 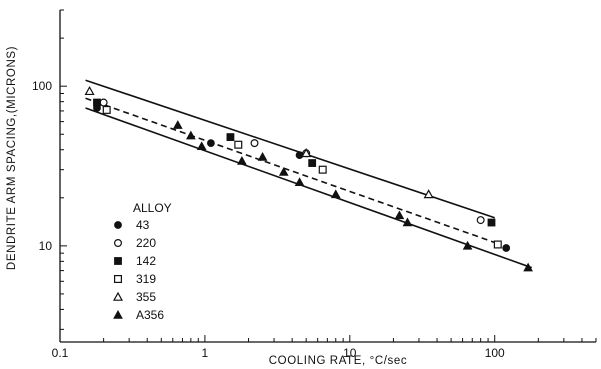 What do you see at coordinates (146, 279) in the screenshot?
I see `legend-label: 319` at bounding box center [146, 279].